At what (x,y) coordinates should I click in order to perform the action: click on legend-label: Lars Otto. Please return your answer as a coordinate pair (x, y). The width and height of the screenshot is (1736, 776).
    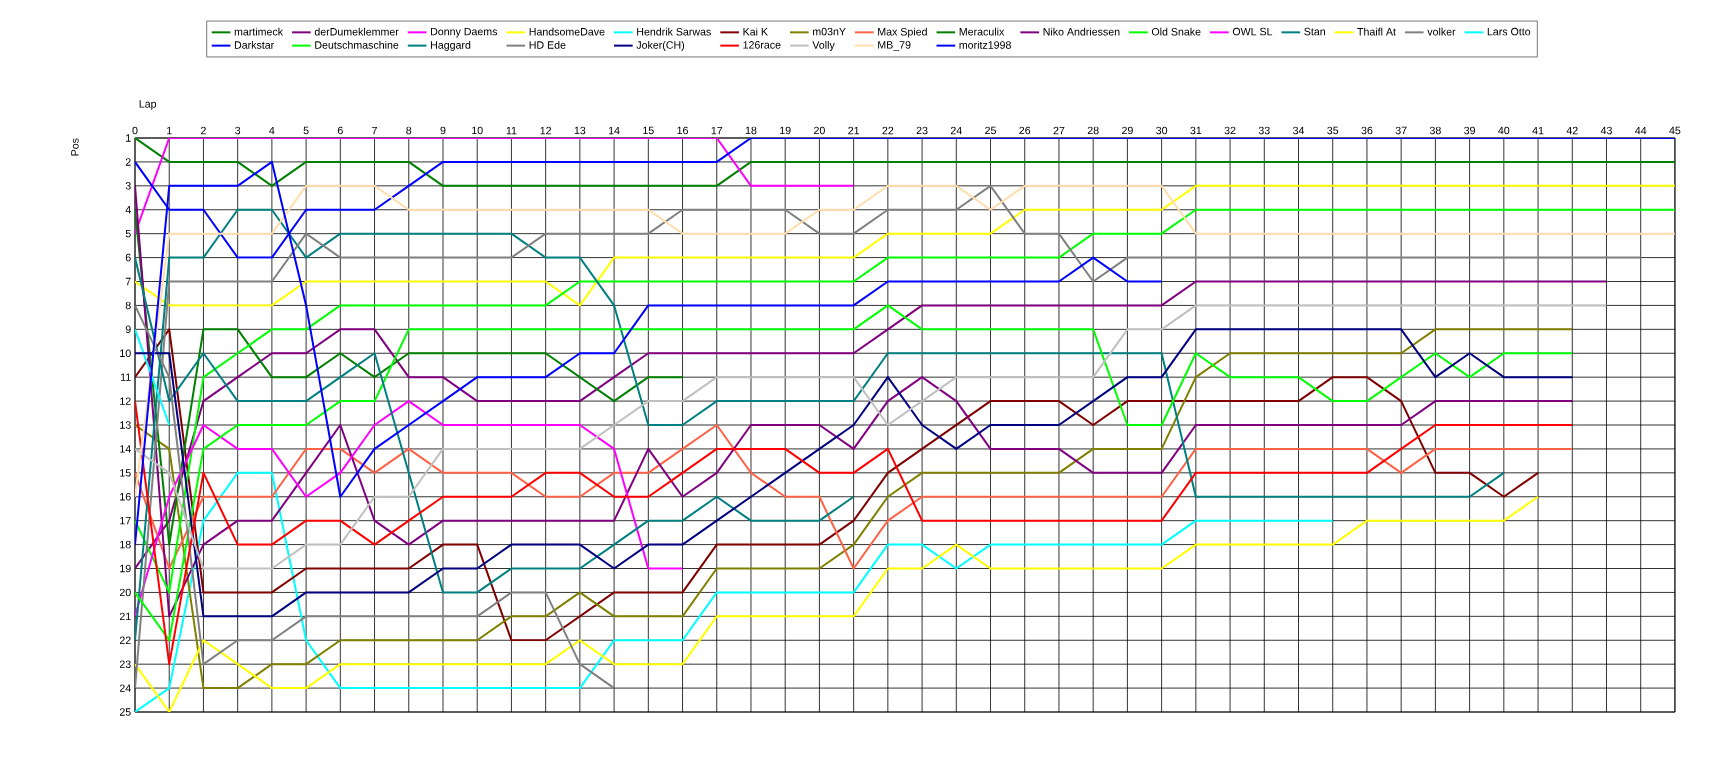
    Looking at the image, I should click on (1509, 31).